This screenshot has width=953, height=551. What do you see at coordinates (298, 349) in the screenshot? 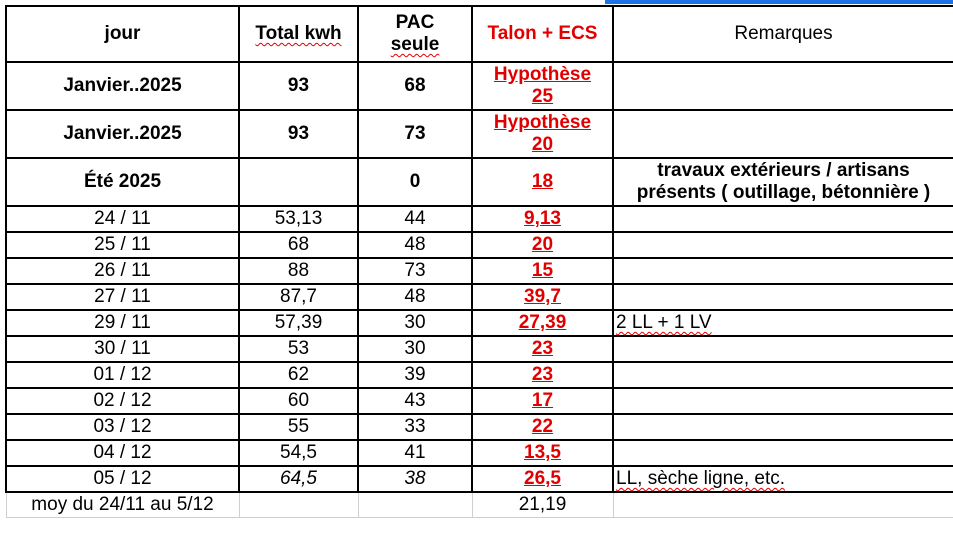
I see `cell-total: 53` at bounding box center [298, 349].